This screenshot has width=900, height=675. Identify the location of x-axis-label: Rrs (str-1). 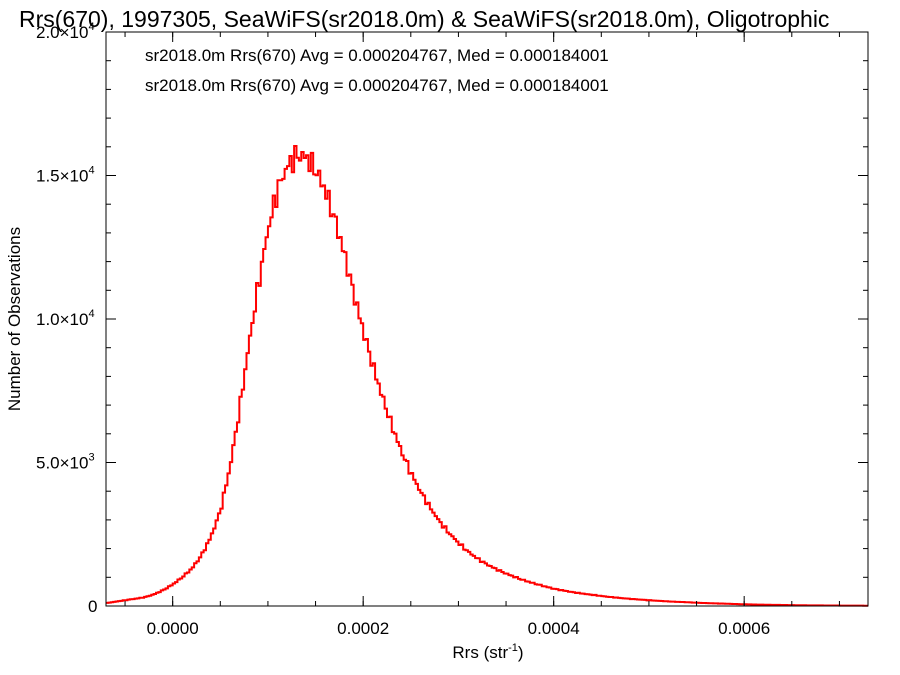
(487, 652).